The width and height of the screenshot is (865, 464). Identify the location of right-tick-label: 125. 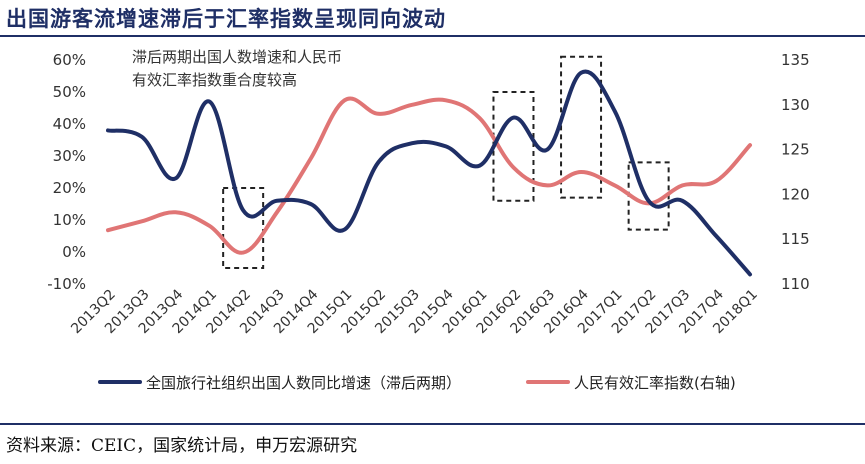
(795, 150).